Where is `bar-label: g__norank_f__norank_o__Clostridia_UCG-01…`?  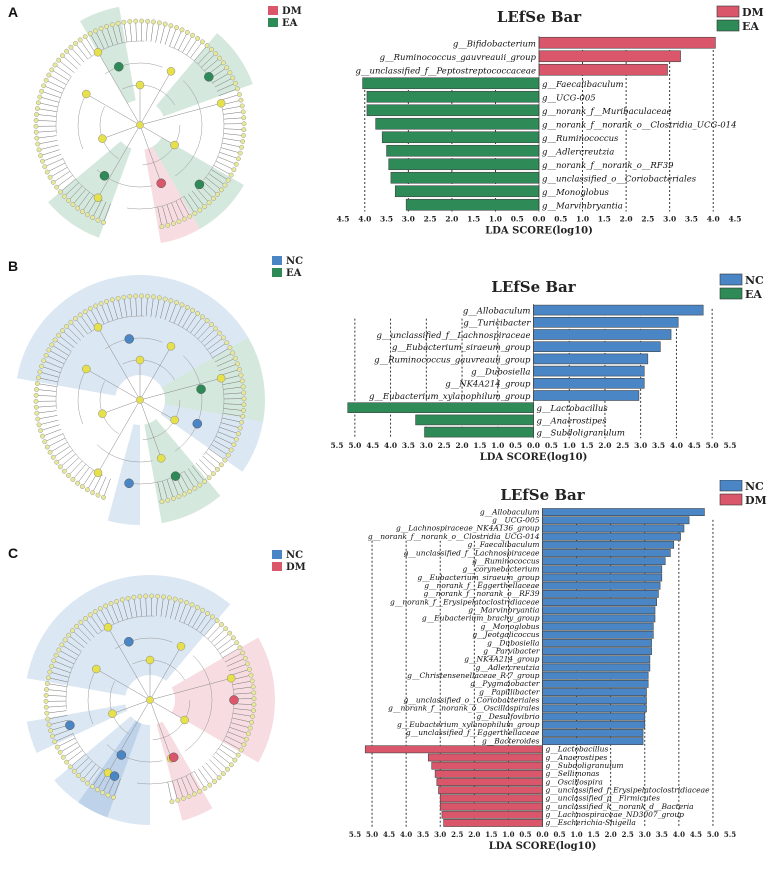 bar-label: g__norank_f__norank_o__Clostridia_UCG-01… is located at coordinates (639, 126).